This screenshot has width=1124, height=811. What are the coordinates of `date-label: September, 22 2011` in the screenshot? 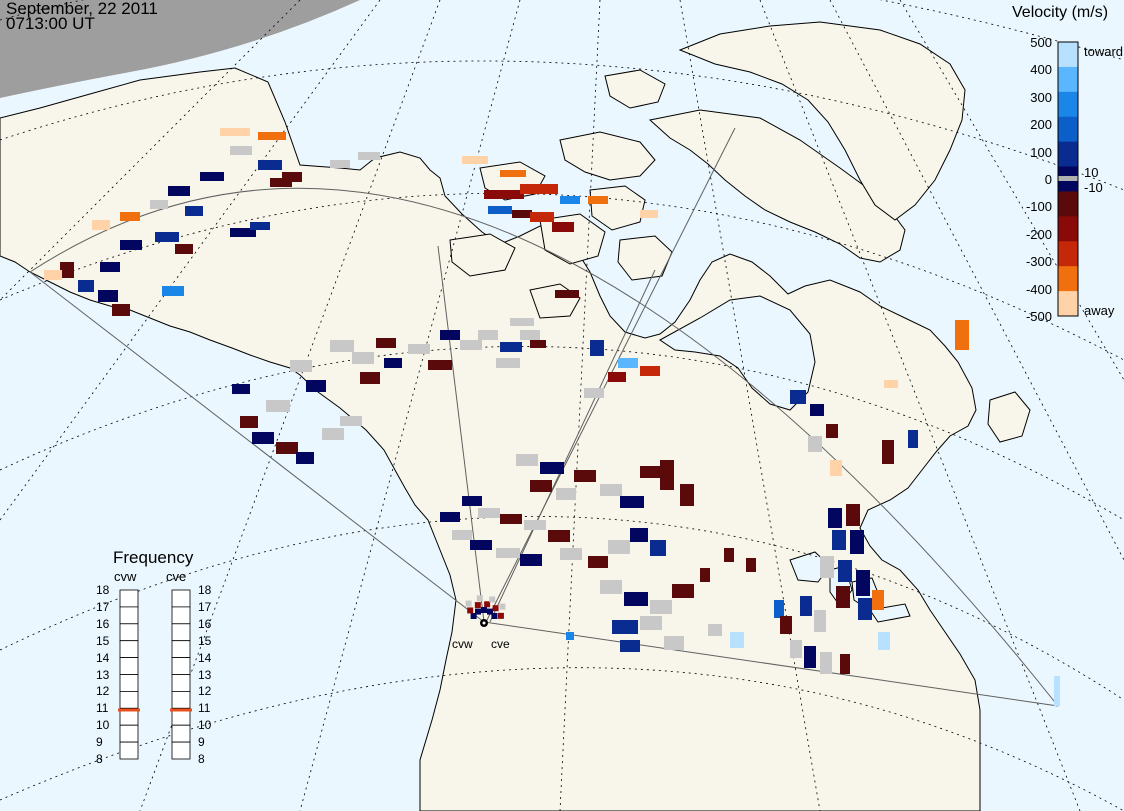 It's located at (82, 9).